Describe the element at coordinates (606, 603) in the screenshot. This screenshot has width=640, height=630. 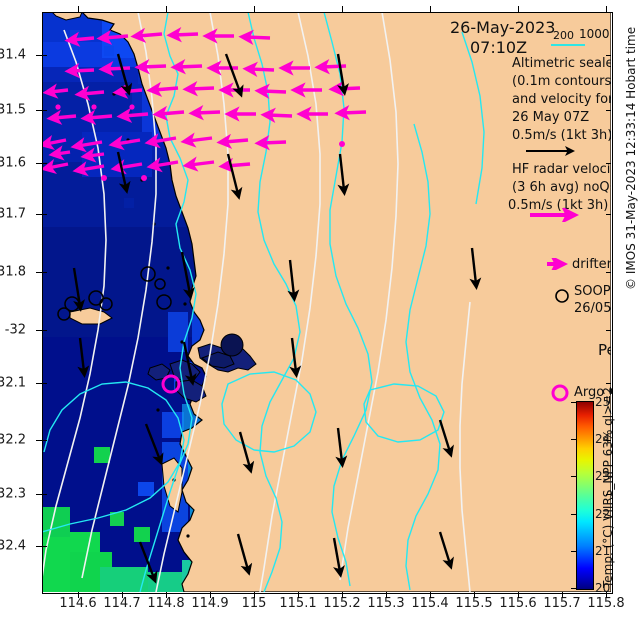
I see `x-tick-label: 115.8` at that location.